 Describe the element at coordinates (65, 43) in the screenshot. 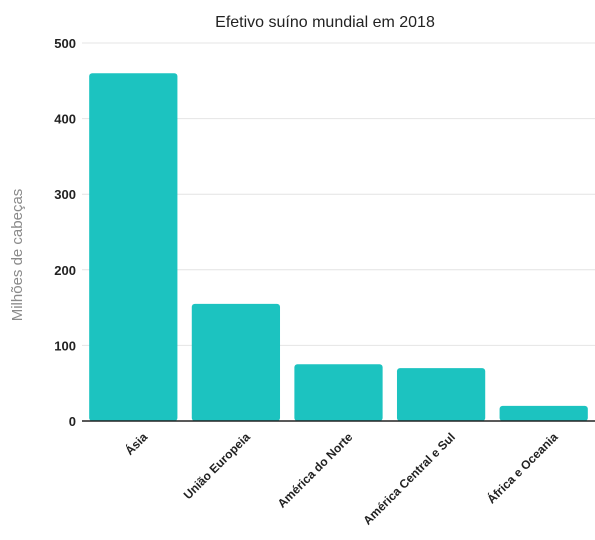

I see `y-tick-label: 500` at that location.